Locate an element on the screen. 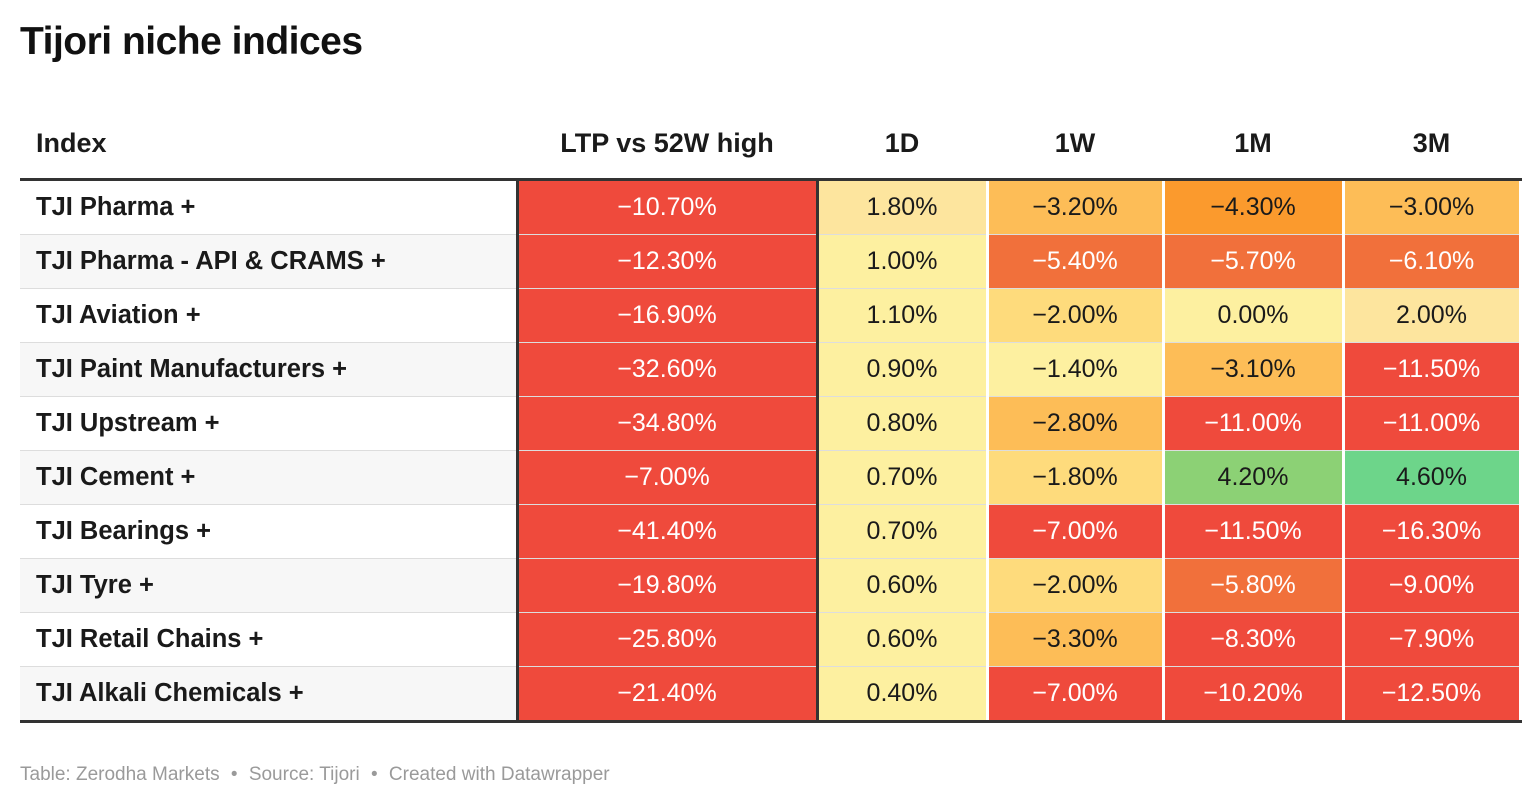  cell-1m: −8.30% is located at coordinates (1253, 639).